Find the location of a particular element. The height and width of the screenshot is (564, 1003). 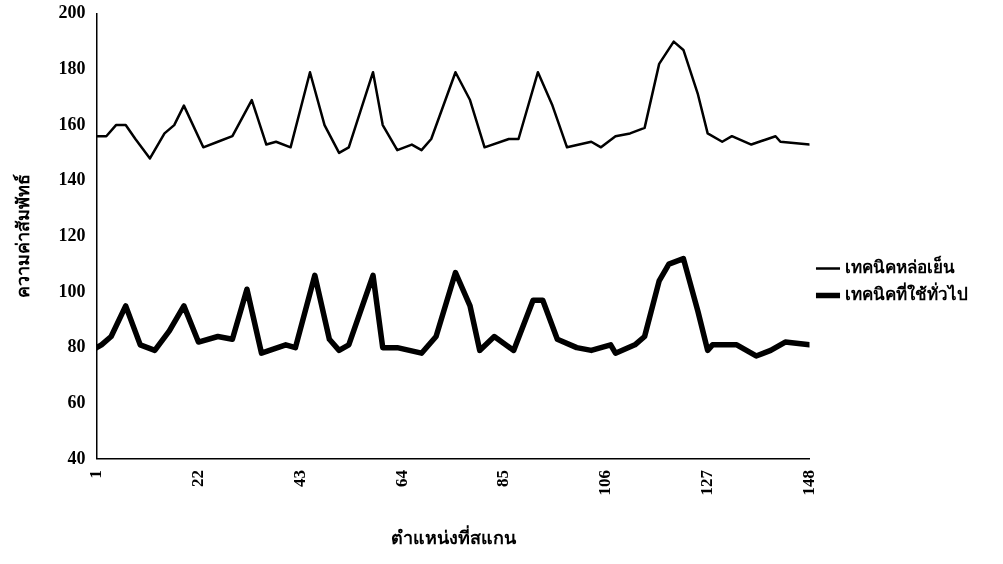

x-tick-label: 1 is located at coordinates (95, 474).